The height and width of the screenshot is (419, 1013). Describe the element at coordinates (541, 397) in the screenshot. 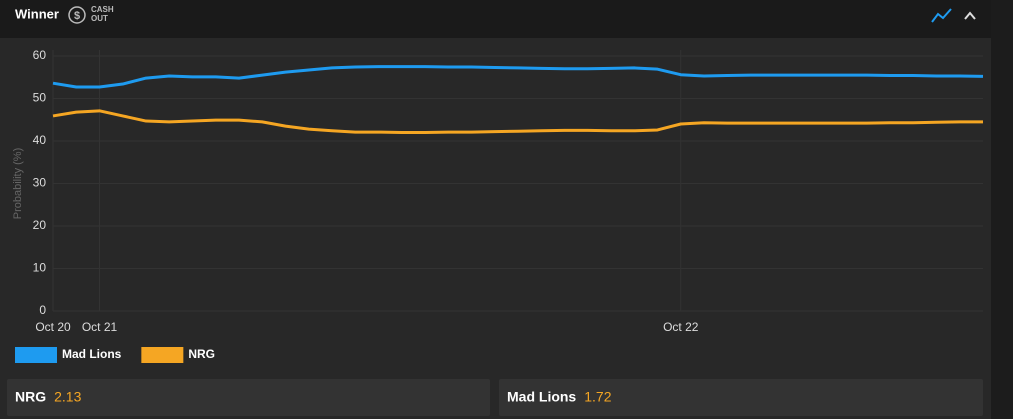

I see `odds-team: Mad Lions` at that location.